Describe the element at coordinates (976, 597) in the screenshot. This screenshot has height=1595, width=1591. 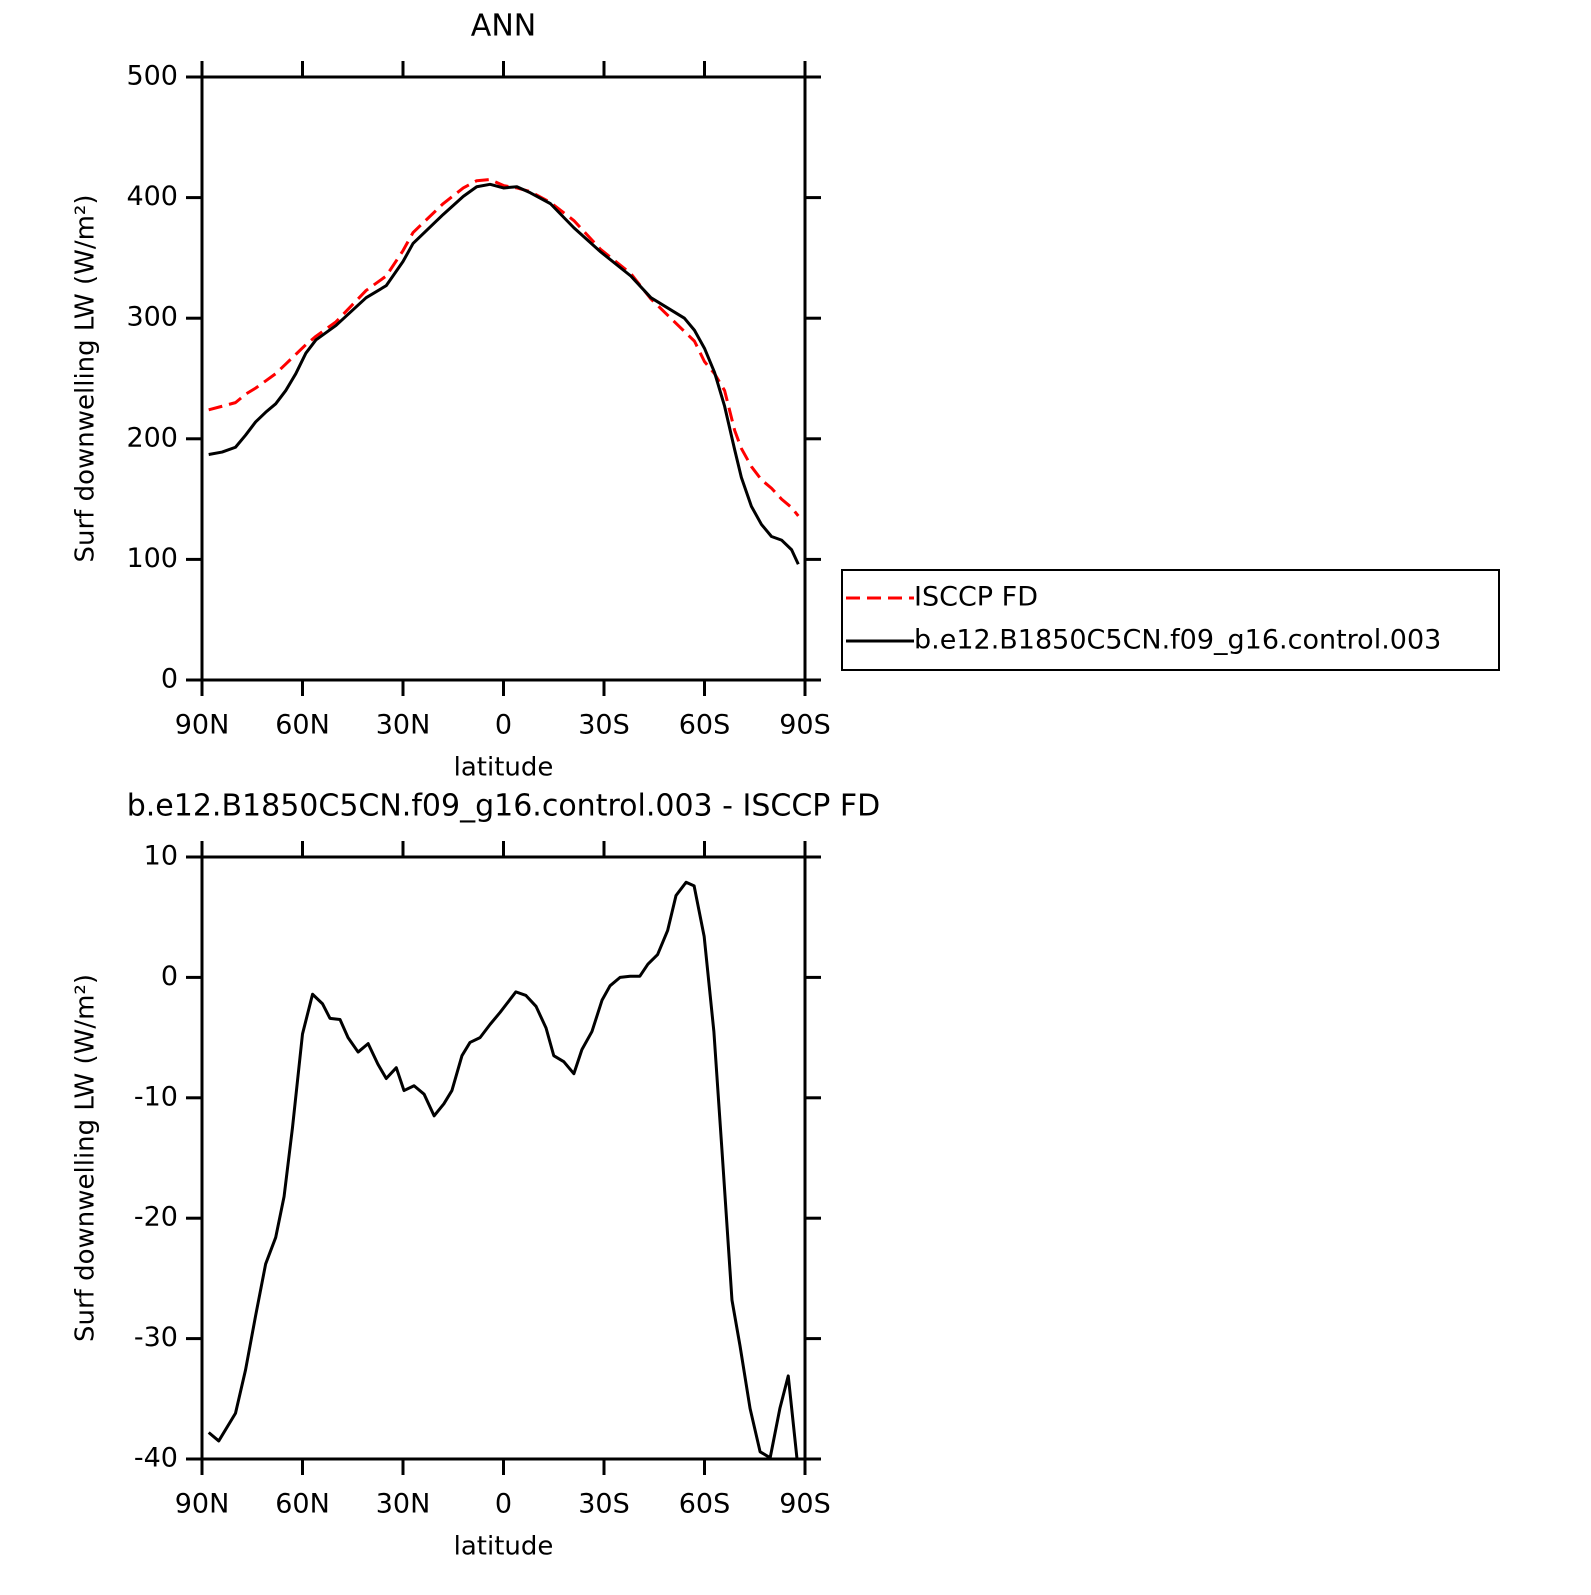
I see `legend-label: ISCCP FD` at that location.